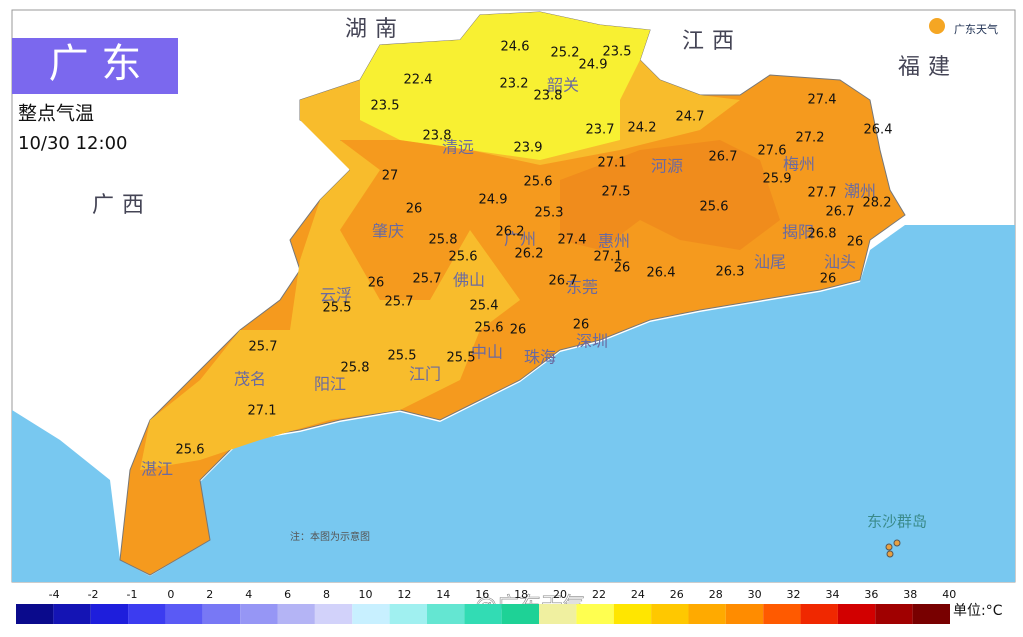 This screenshot has height=637, width=1023. Describe the element at coordinates (799, 164) in the screenshot. I see `city-label: 梅州` at that location.